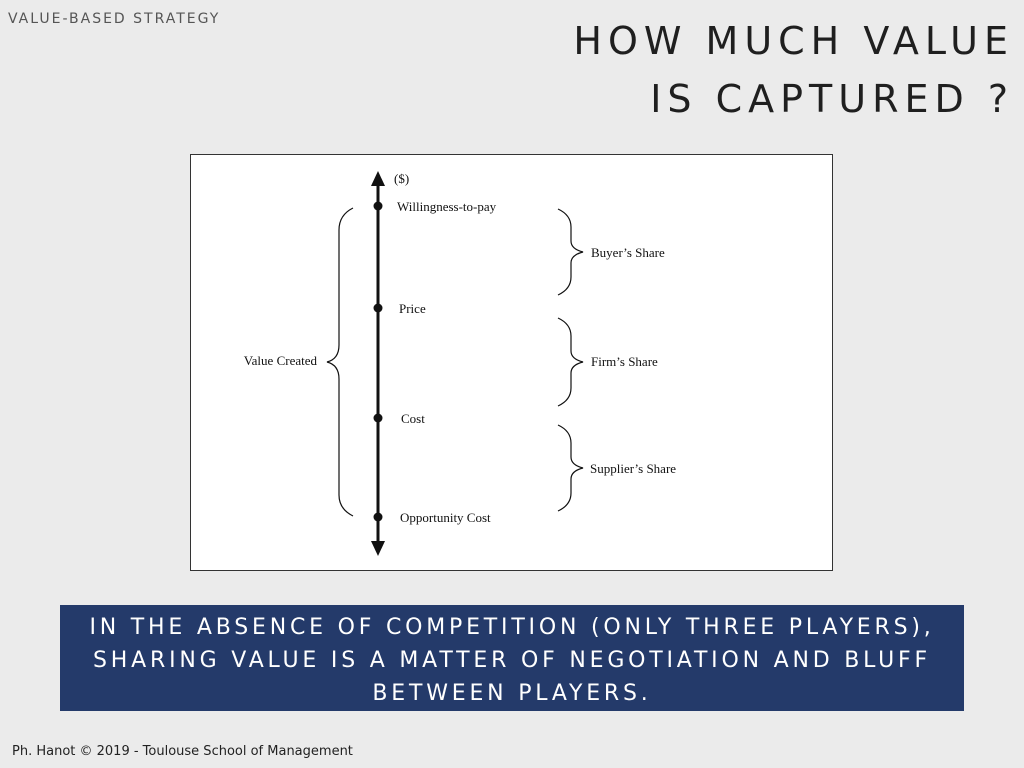 The height and width of the screenshot is (768, 1024). Describe the element at coordinates (570, 362) in the screenshot. I see `firm-share-brace` at that location.